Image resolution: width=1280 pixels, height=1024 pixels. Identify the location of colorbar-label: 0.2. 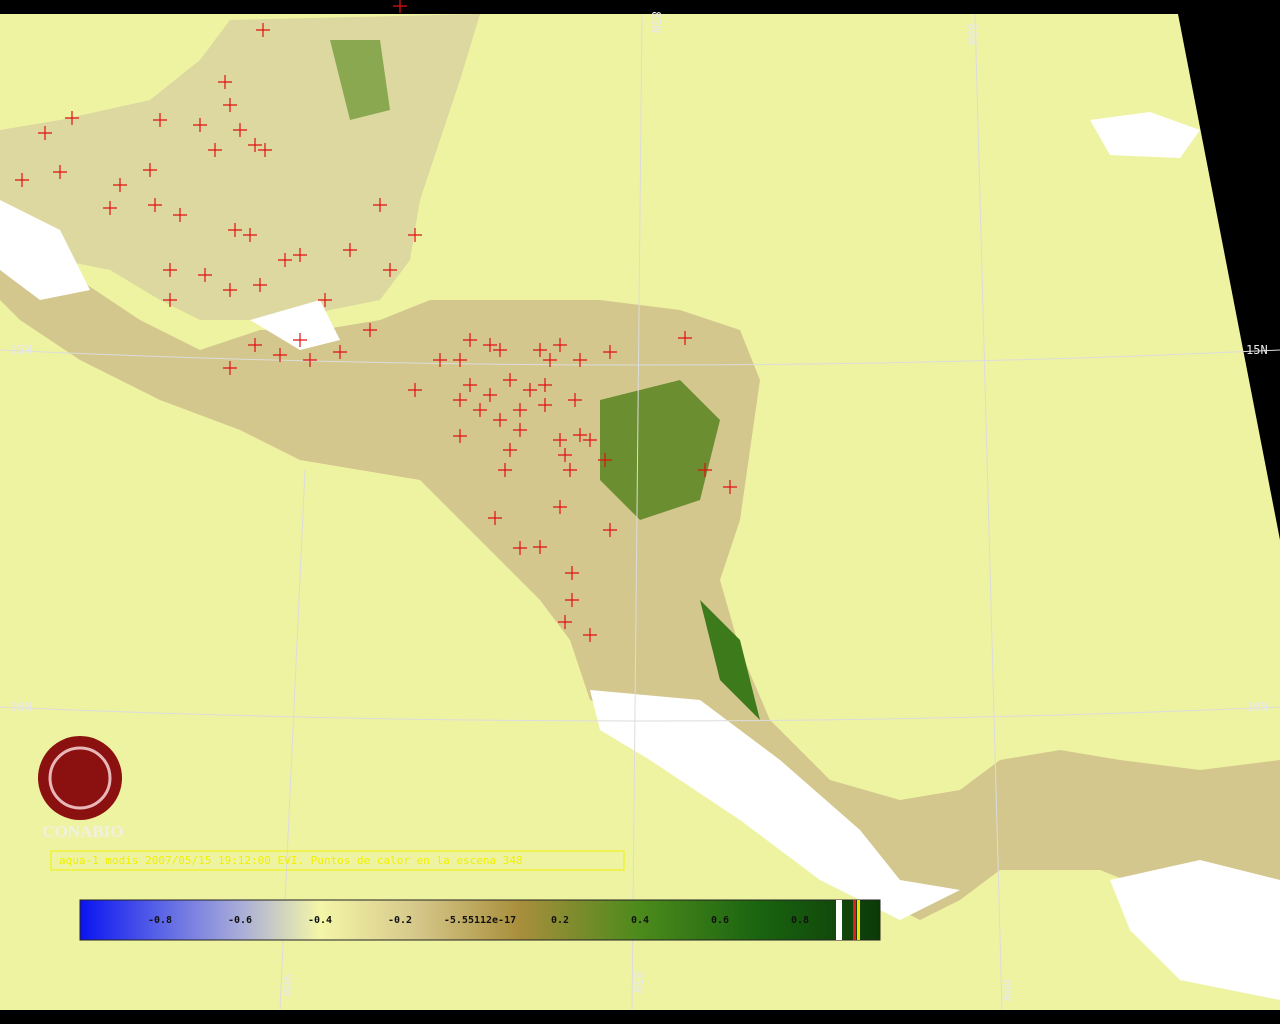
(560, 920).